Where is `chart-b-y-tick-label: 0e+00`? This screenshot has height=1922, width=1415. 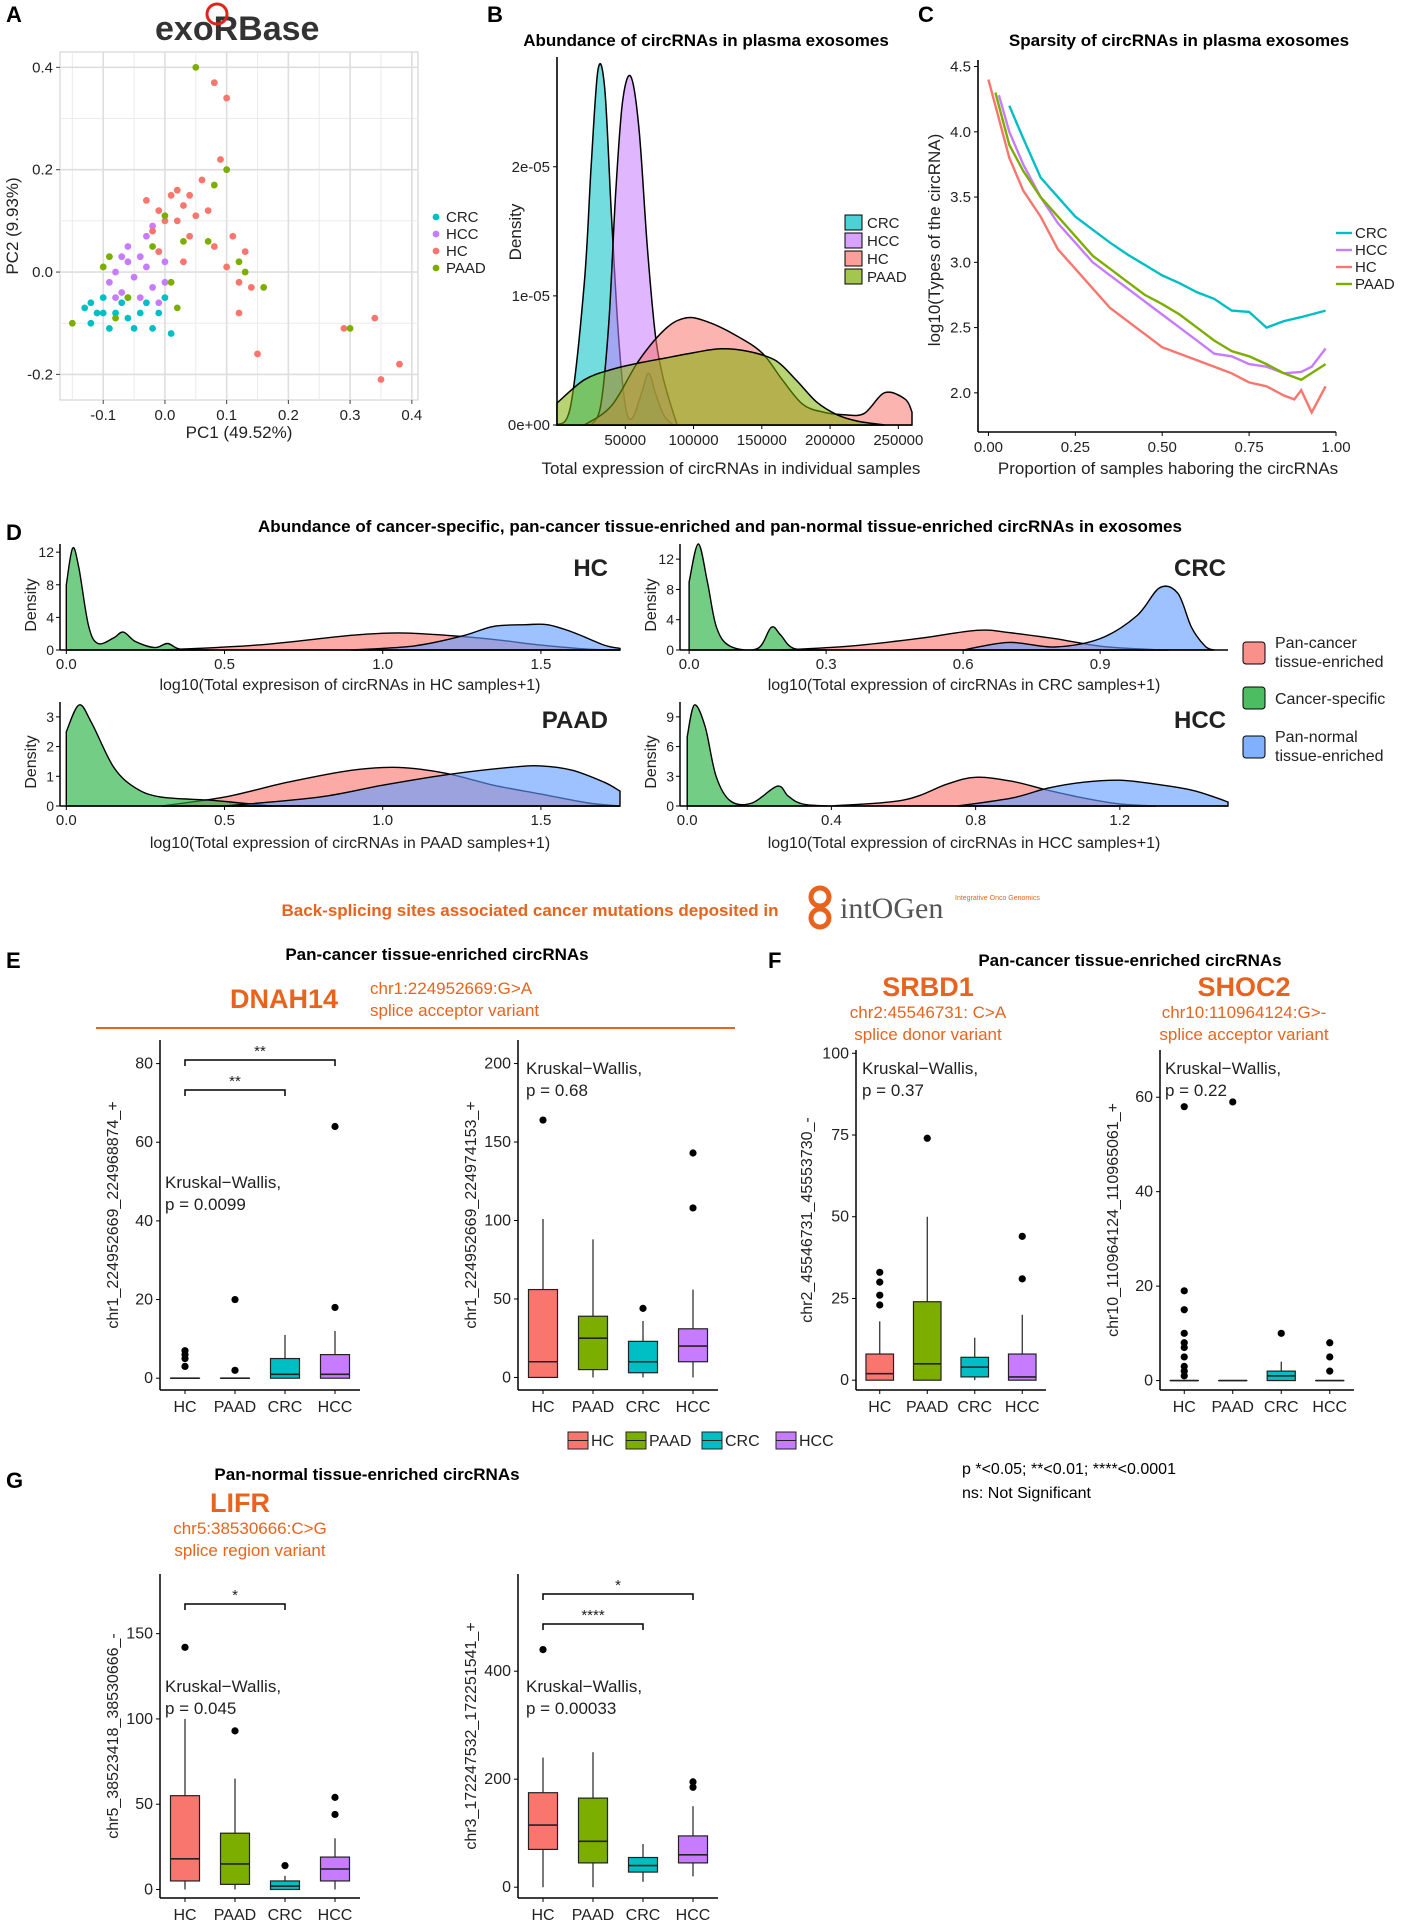
chart-b-y-tick-label: 0e+00 is located at coordinates (529, 425).